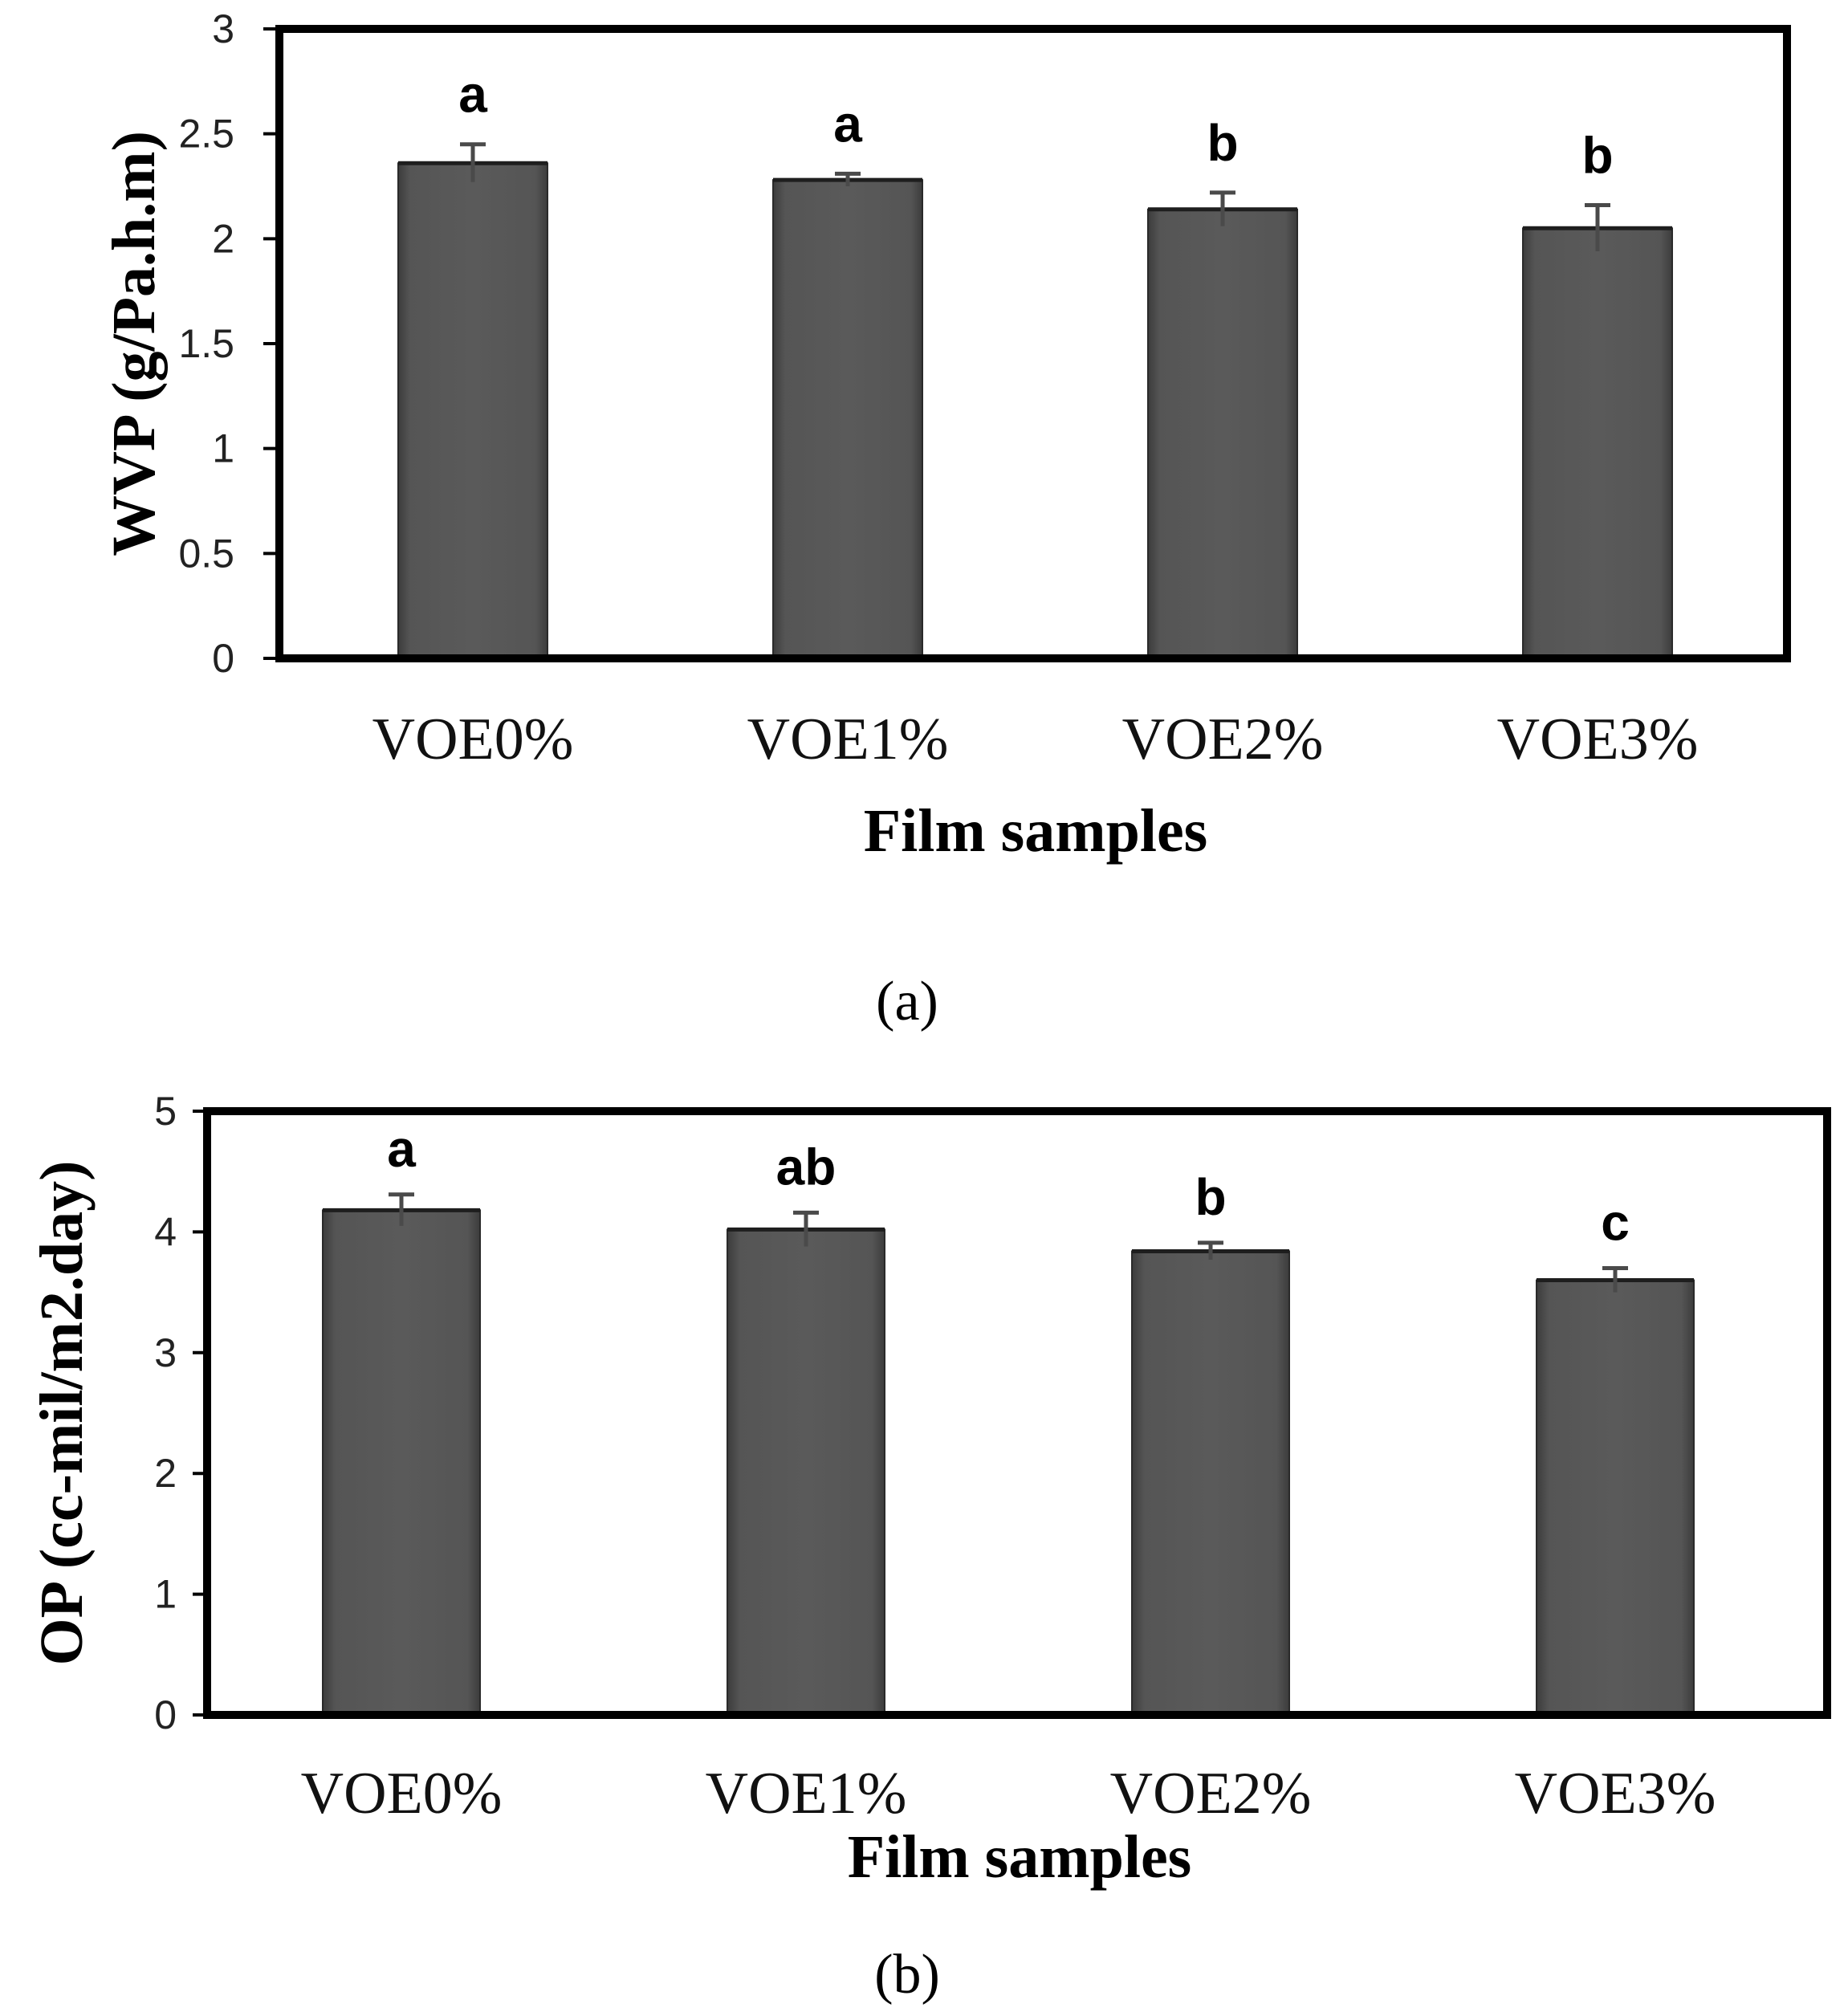  Describe the element at coordinates (907, 1975) in the screenshot. I see `panel-label-b: (b)` at that location.